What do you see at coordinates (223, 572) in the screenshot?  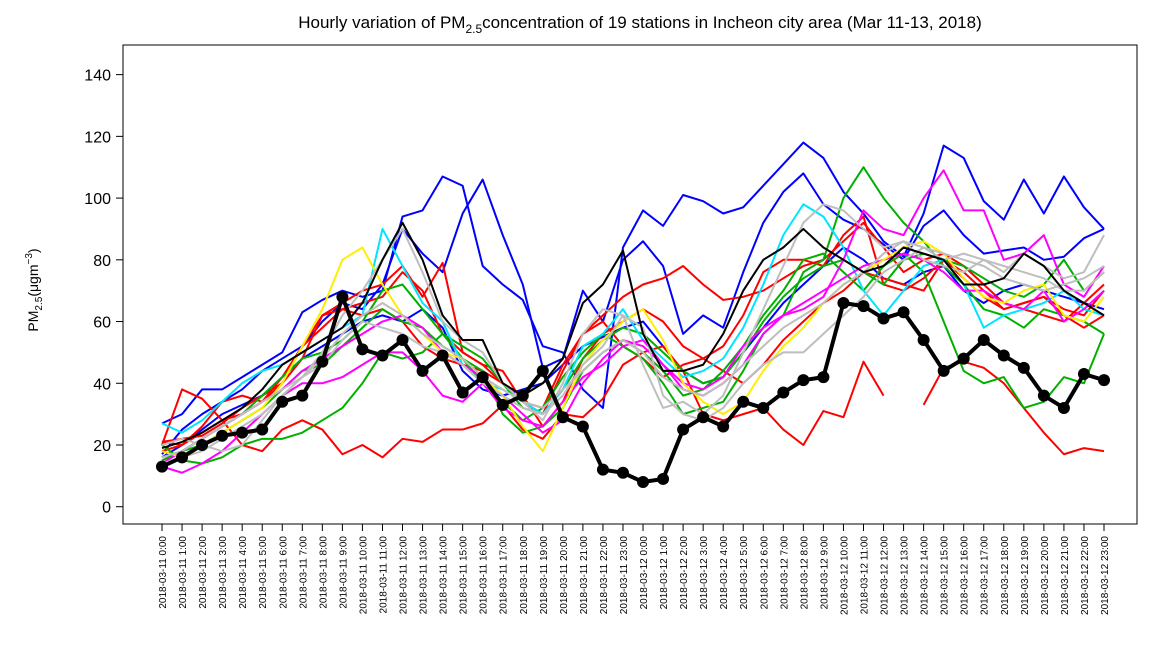 I see `x-tick-label: 2018-03-11 3:00` at bounding box center [223, 572].